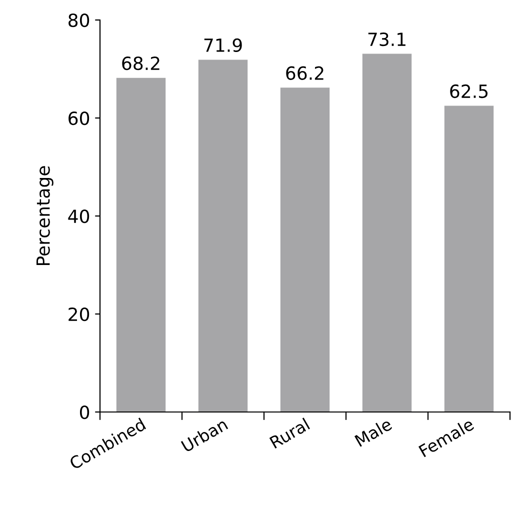 The width and height of the screenshot is (524, 511). What do you see at coordinates (223, 45) in the screenshot?
I see `data-label: 71.9` at bounding box center [223, 45].